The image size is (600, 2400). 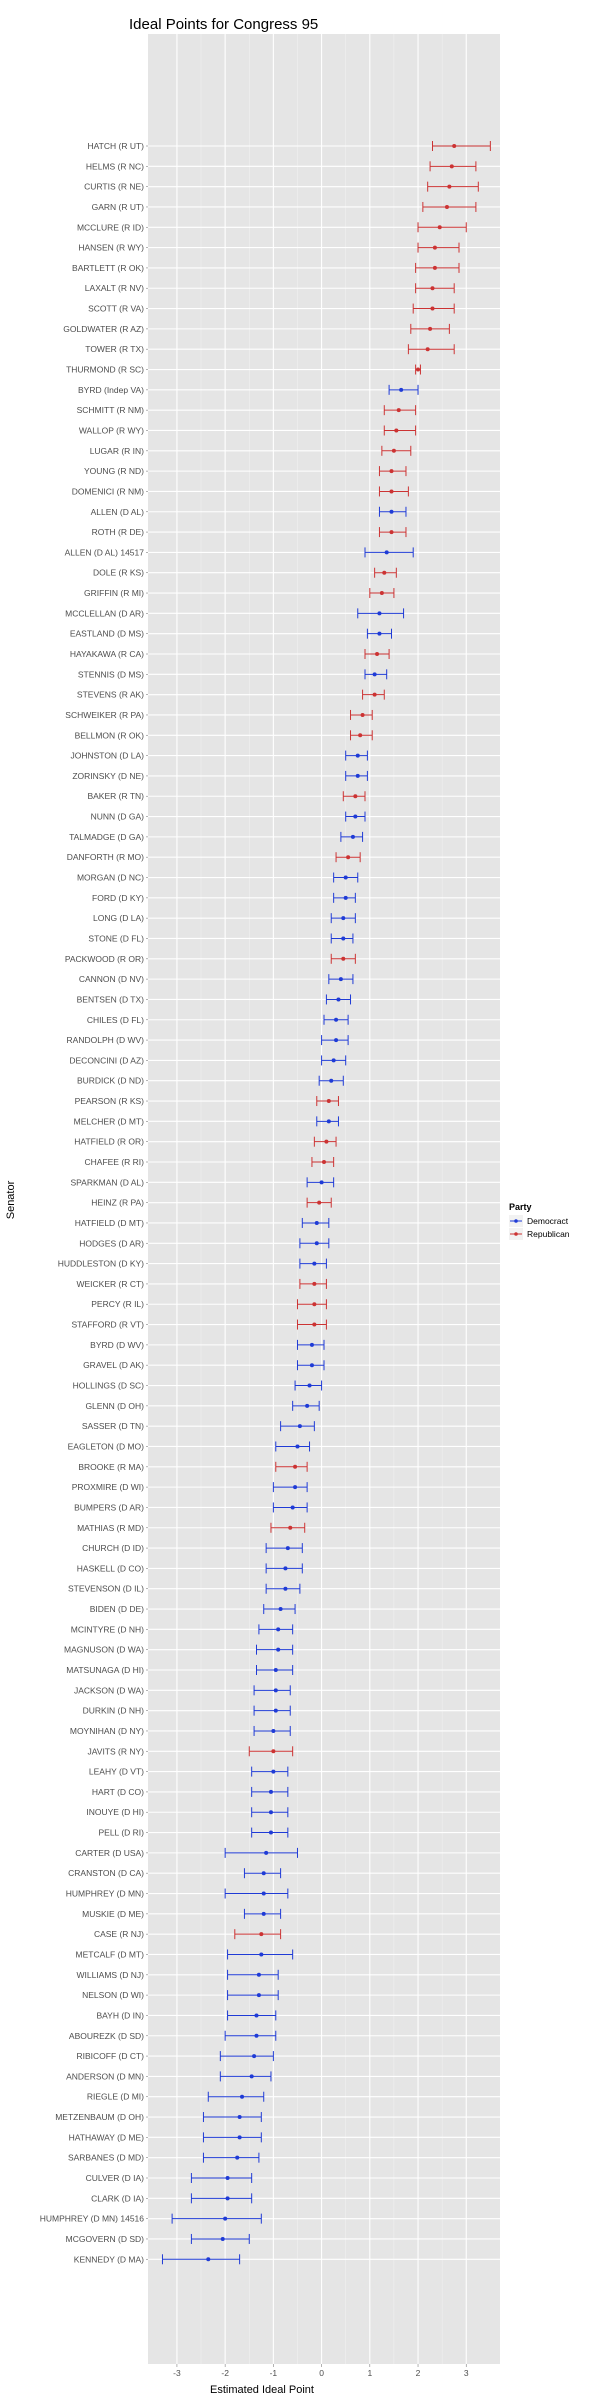 I want to click on y-tick-label: GRIFFIN (R MI), so click(x=114, y=593).